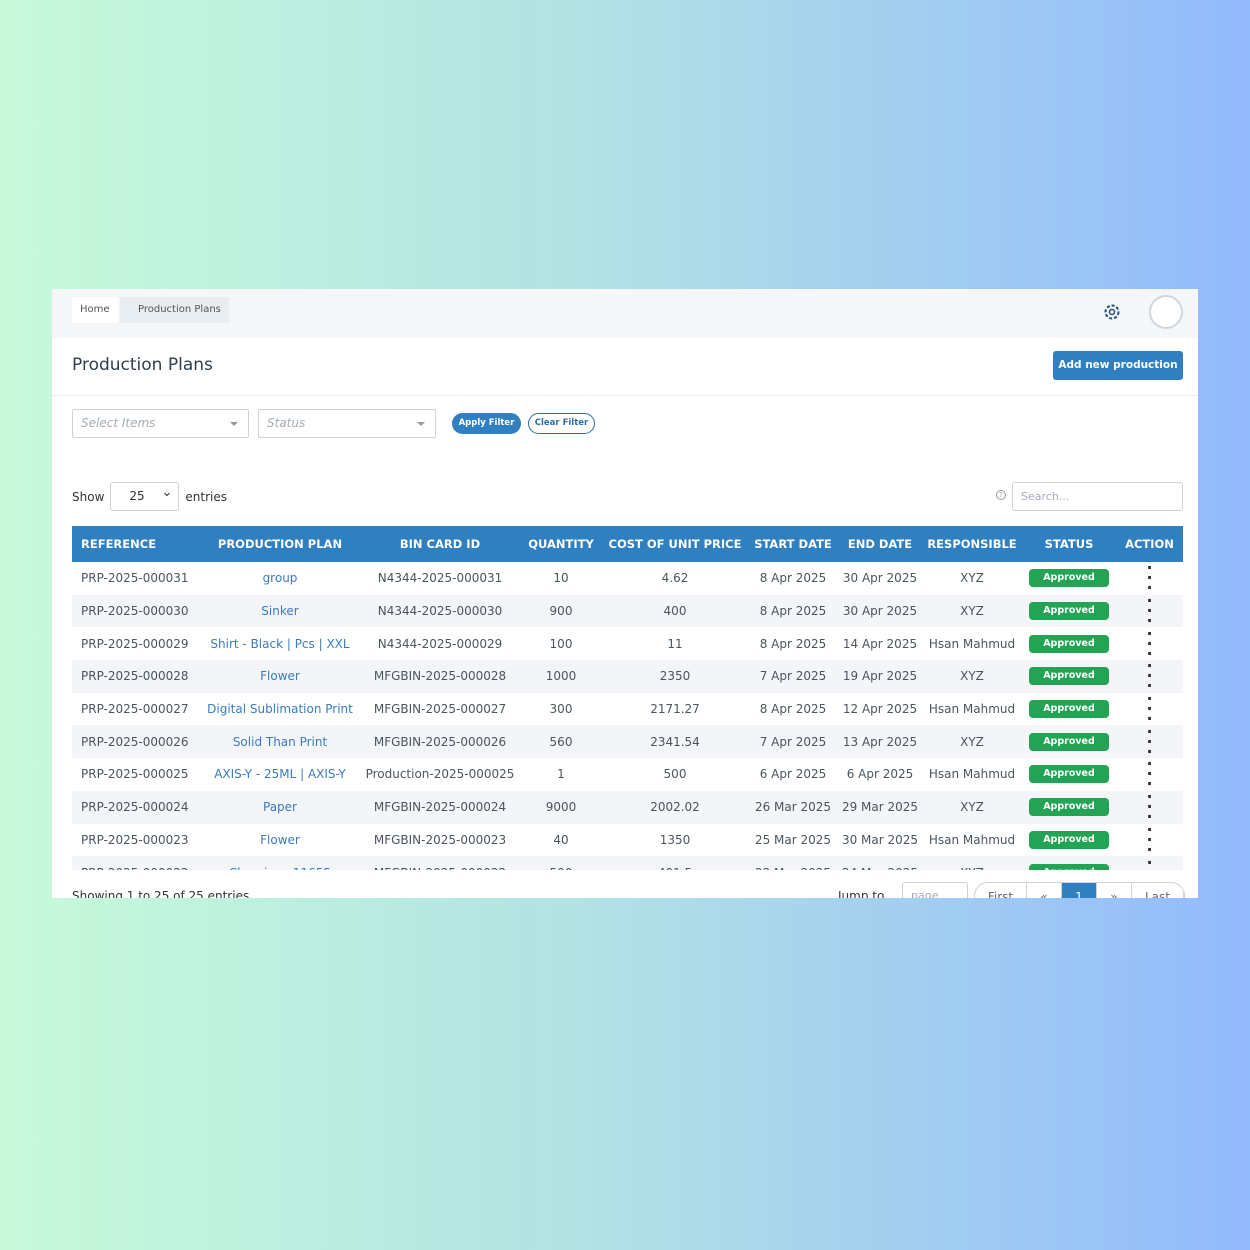 Image resolution: width=1250 pixels, height=1250 pixels. I want to click on table-cell: Sinker, so click(280, 611).